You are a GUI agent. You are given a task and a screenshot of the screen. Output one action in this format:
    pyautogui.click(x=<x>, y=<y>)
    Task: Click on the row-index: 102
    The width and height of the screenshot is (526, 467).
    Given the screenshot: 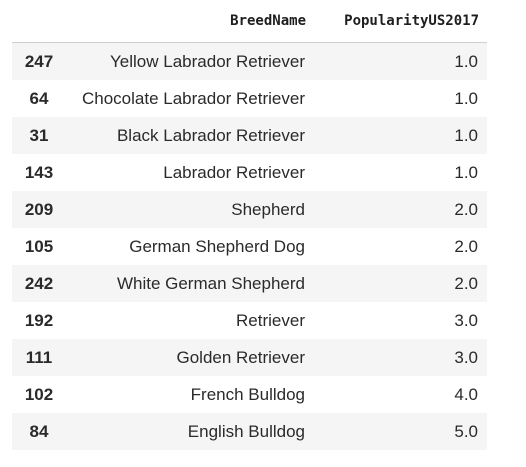 What is the action you would take?
    pyautogui.click(x=39, y=394)
    